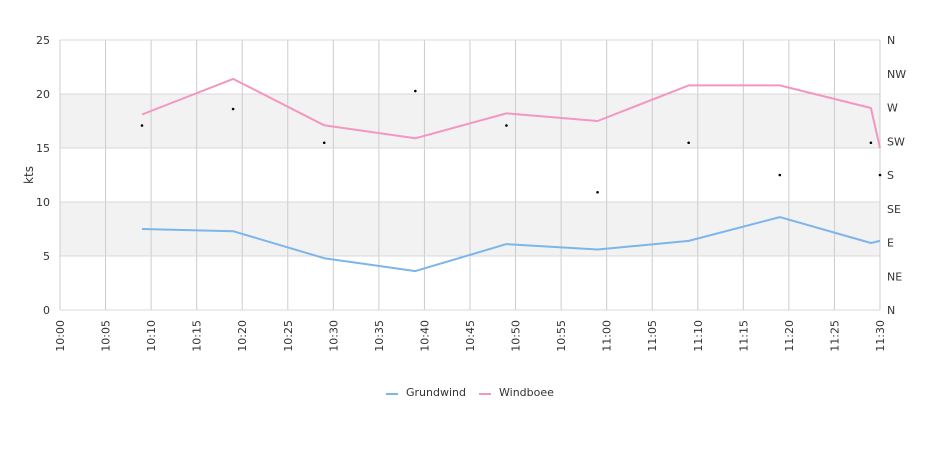 The height and width of the screenshot is (450, 940). Describe the element at coordinates (60, 336) in the screenshot. I see `x-tick-label: 10:00` at that location.